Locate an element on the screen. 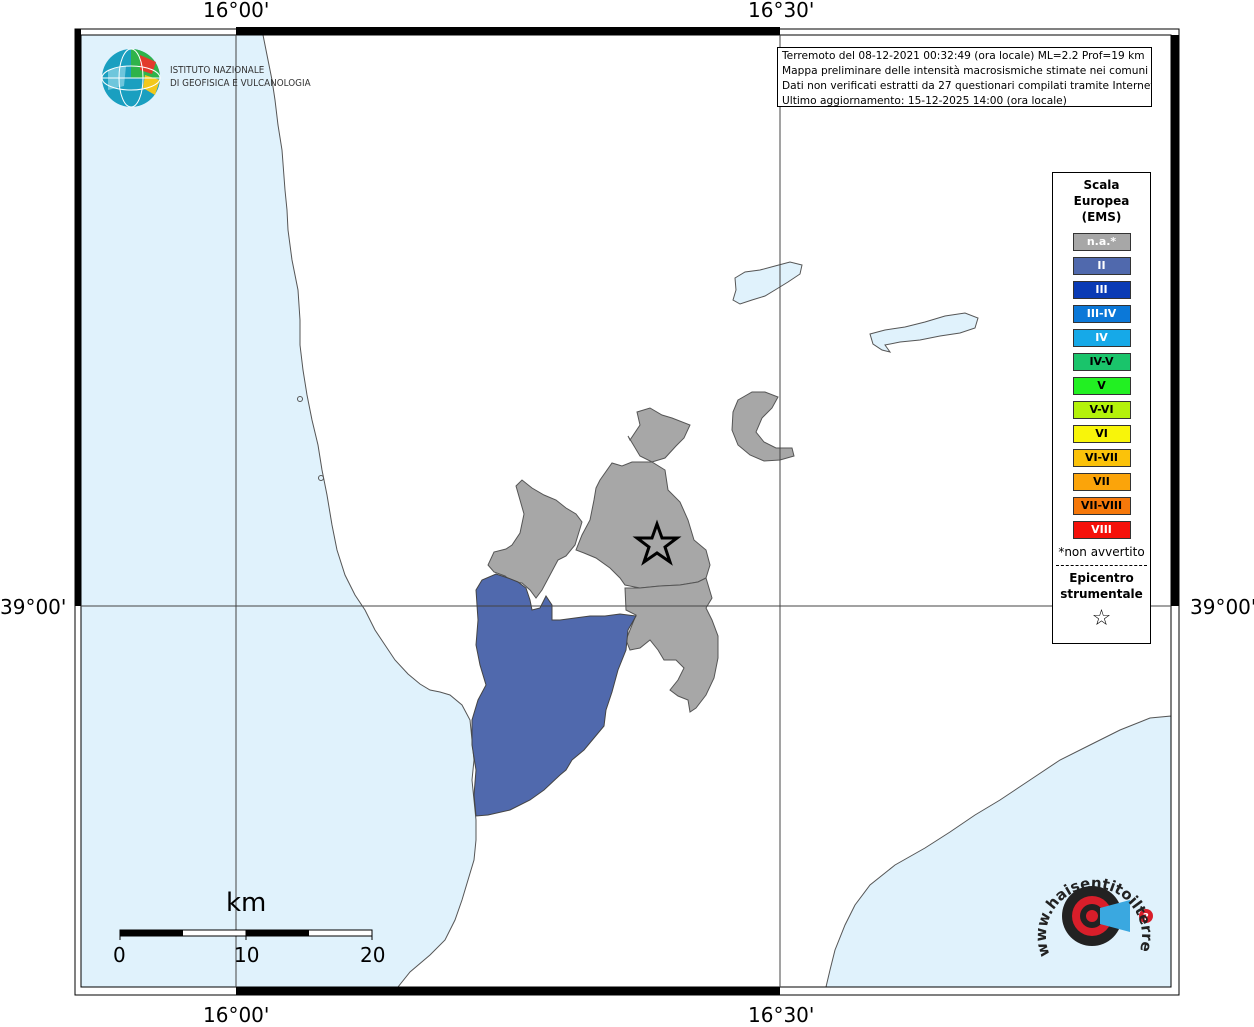 The width and height of the screenshot is (1254, 1027). municipalities-na is located at coordinates (641, 552).